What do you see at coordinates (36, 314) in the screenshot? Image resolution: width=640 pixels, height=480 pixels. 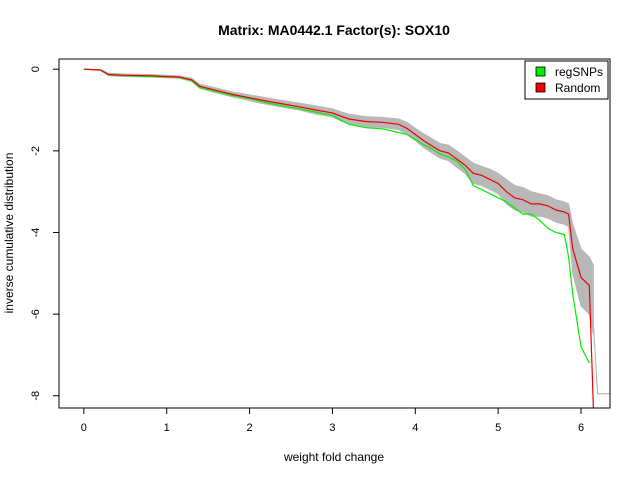 I see `y-tick-label: -6` at bounding box center [36, 314].